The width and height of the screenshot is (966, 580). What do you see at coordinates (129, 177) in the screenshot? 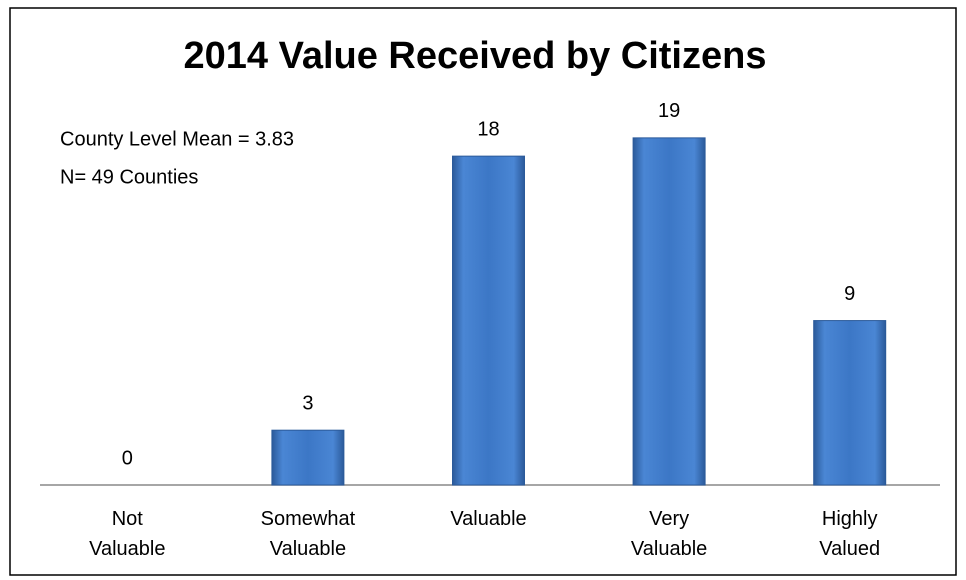
I see `annotation: N= 49 Counties` at bounding box center [129, 177].